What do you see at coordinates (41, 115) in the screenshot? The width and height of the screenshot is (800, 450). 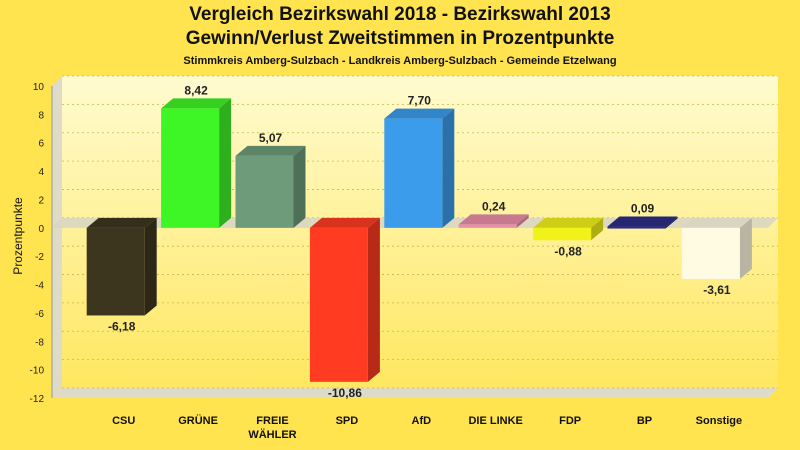 I see `y-tick-label: 8` at bounding box center [41, 115].